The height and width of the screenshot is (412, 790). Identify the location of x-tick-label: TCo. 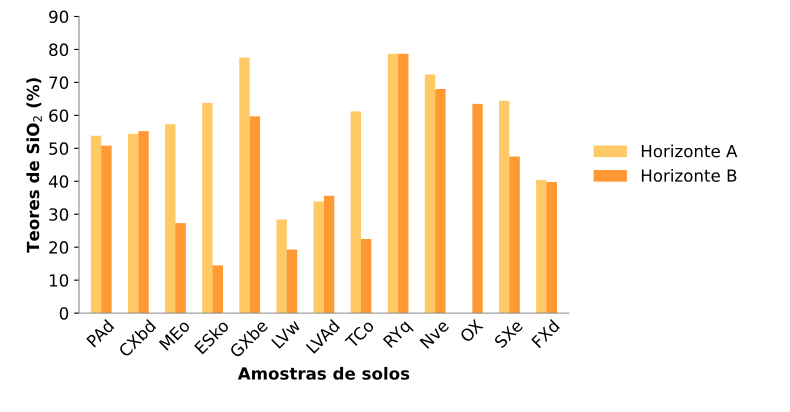
(359, 334).